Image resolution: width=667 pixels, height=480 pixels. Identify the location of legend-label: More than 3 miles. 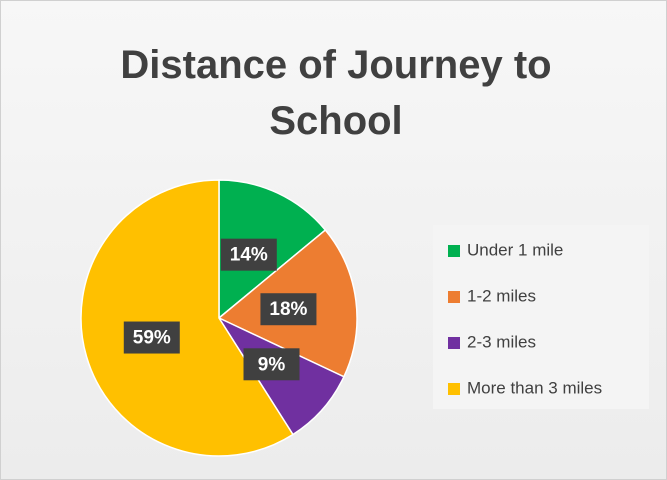
(534, 387).